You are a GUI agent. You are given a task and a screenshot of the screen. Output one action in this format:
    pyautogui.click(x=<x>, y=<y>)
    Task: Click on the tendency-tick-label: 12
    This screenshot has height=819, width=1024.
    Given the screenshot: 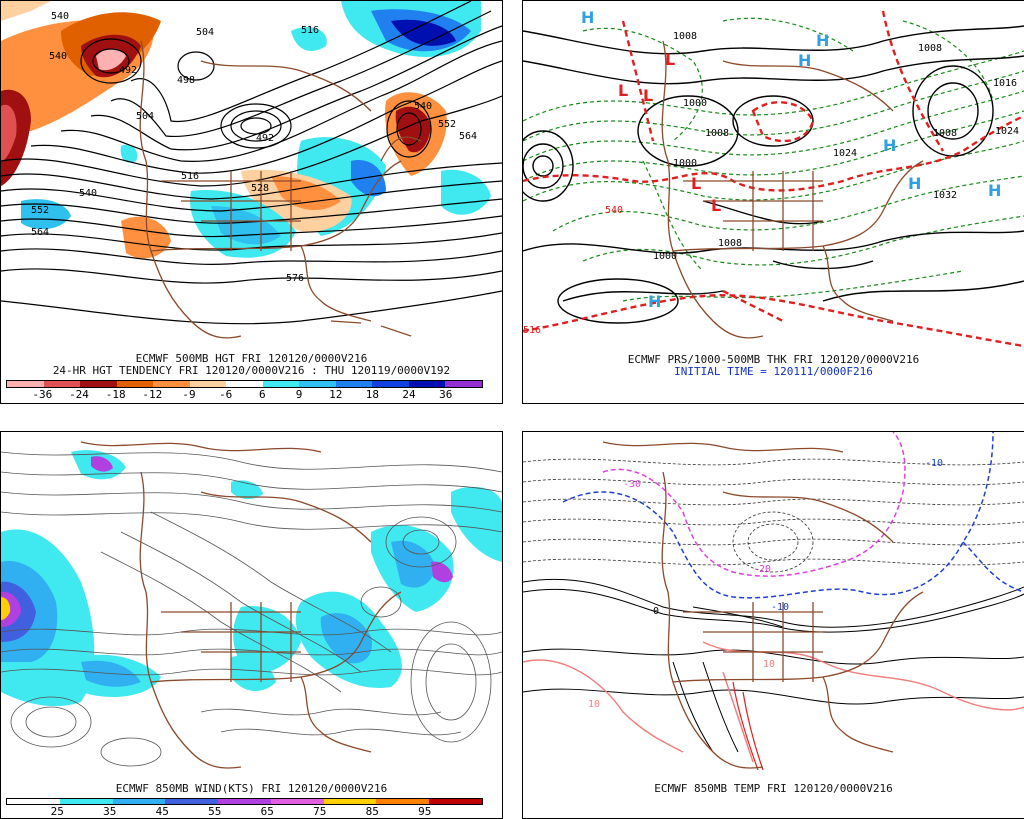 What is the action you would take?
    pyautogui.click(x=336, y=394)
    